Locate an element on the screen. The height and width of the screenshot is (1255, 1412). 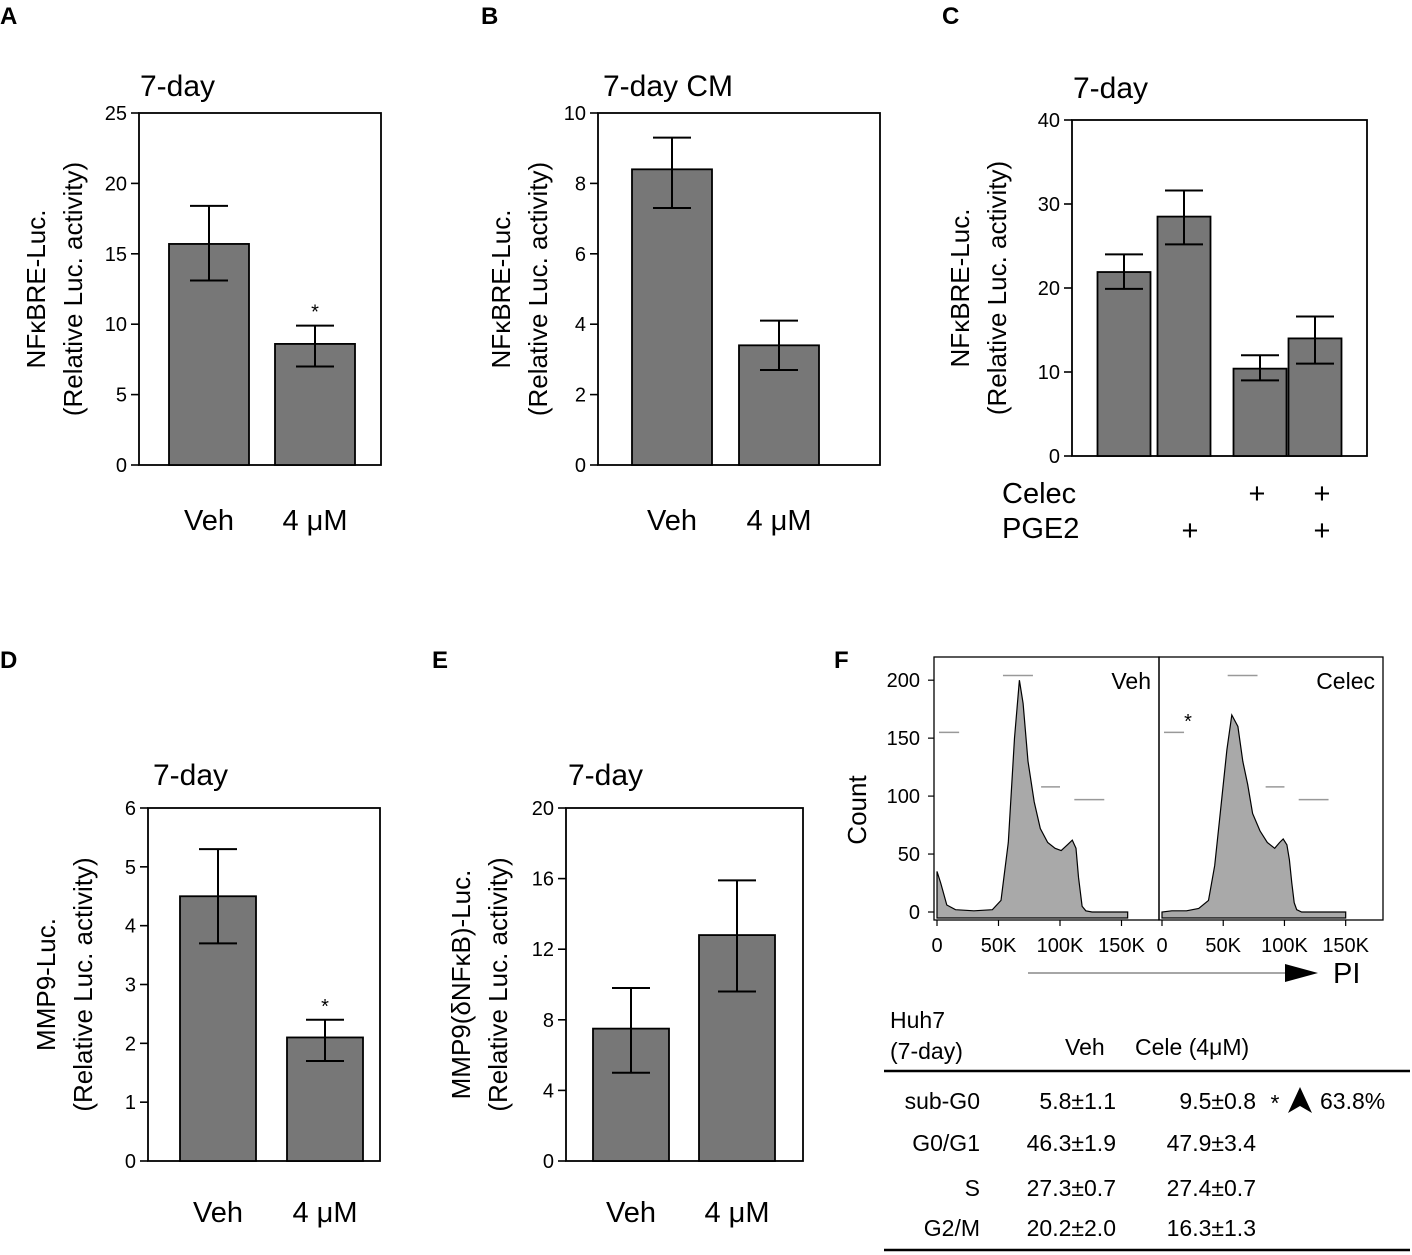
chart-title-a: 7-day is located at coordinates (177, 86).